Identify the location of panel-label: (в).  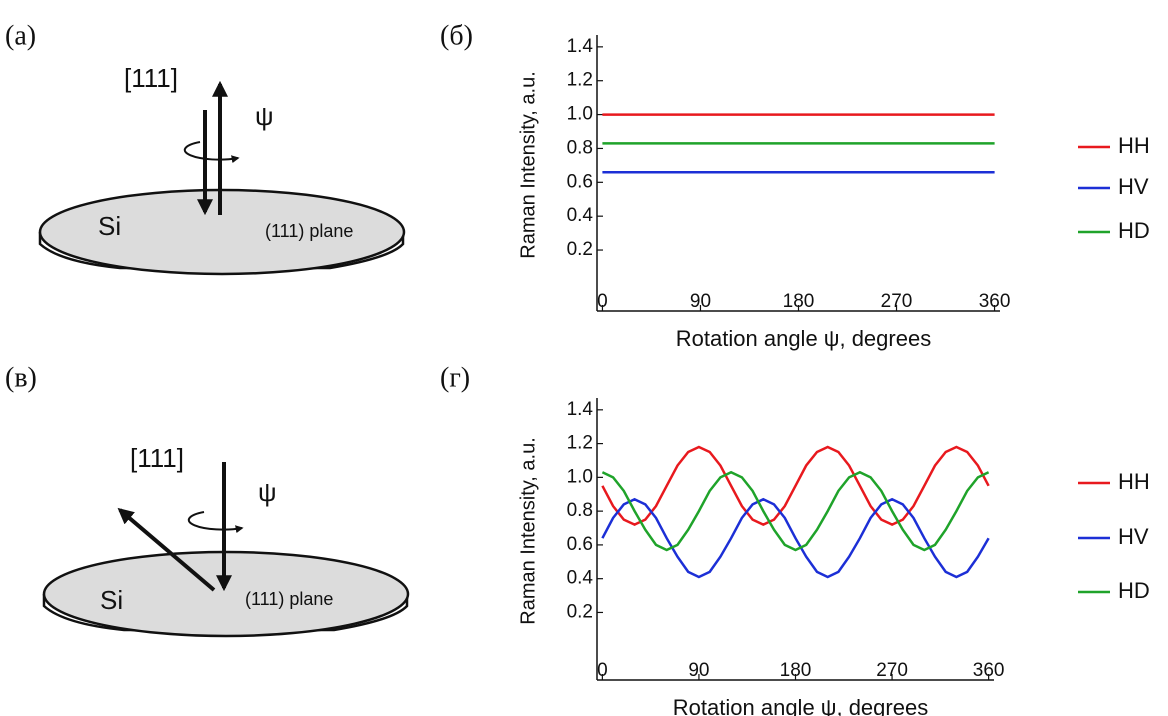
(21, 377).